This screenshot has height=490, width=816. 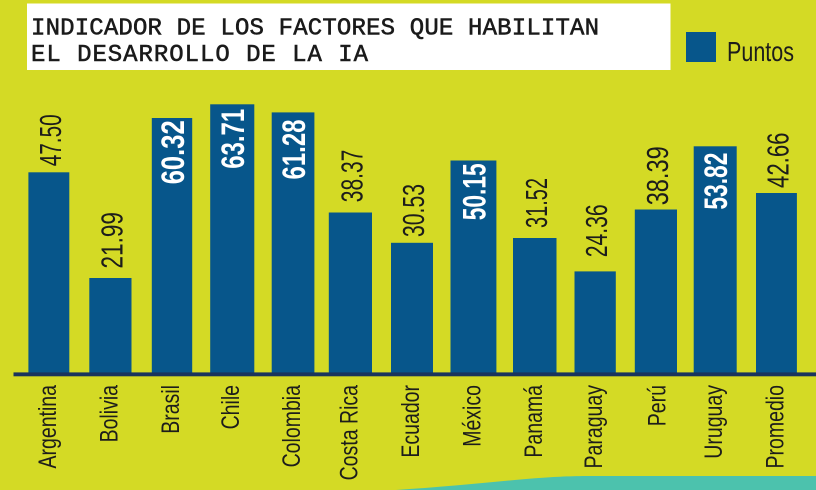 I want to click on svg-text: 24.36, so click(x=596, y=230).